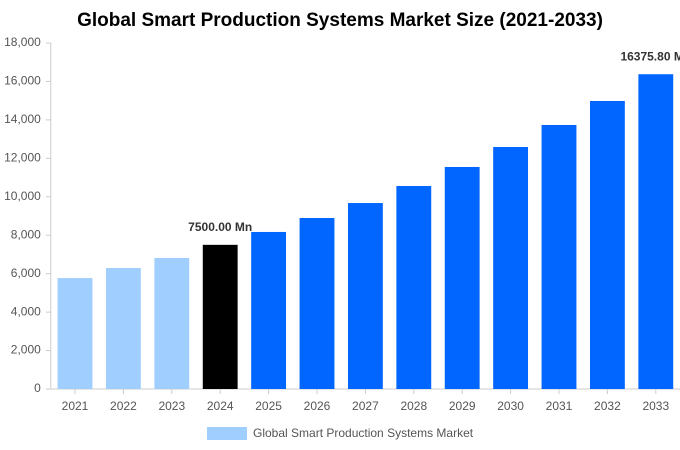 The height and width of the screenshot is (450, 680). What do you see at coordinates (413, 406) in the screenshot?
I see `x-tick-label: 2028` at bounding box center [413, 406].